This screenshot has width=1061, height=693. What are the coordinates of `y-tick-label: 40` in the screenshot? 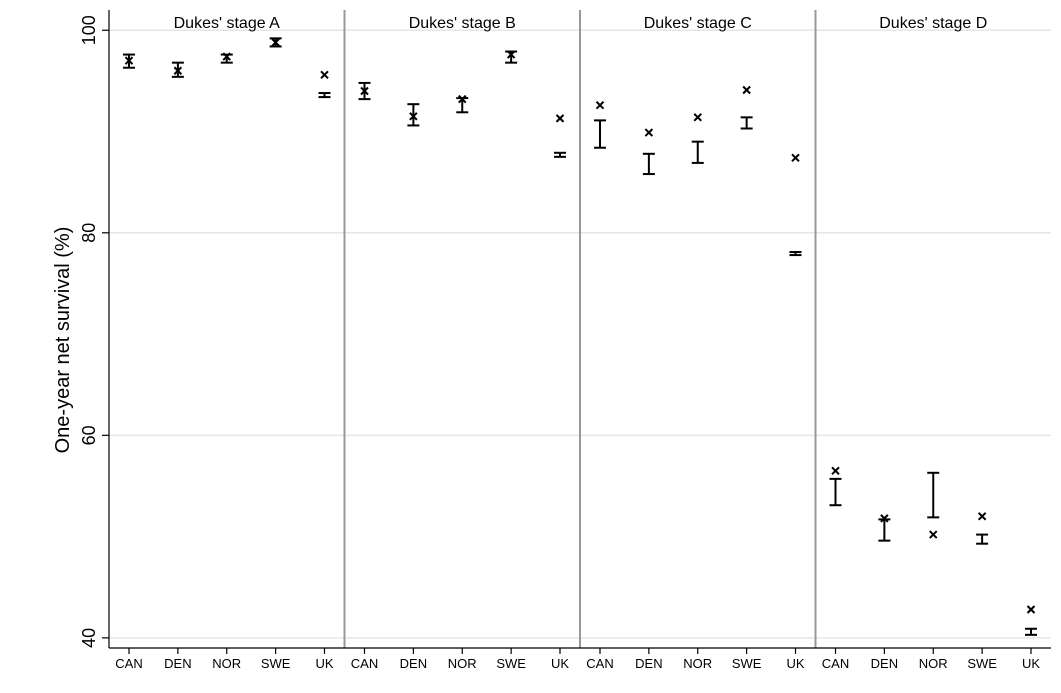 It's located at (89, 638).